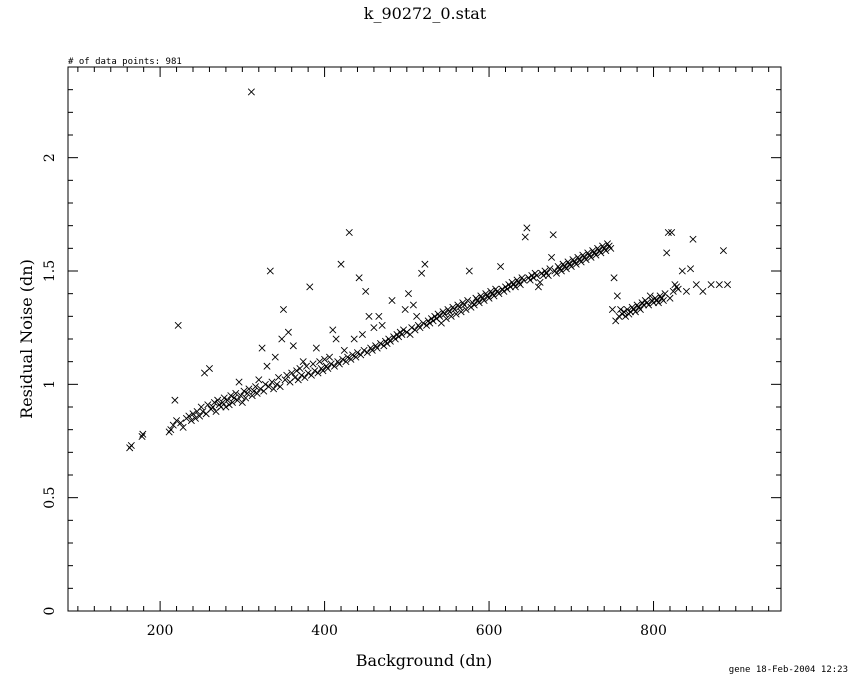 The image size is (850, 680). What do you see at coordinates (788, 670) in the screenshot?
I see `footer-timestamp: gene 18-Feb-2004 12:23` at bounding box center [788, 670].